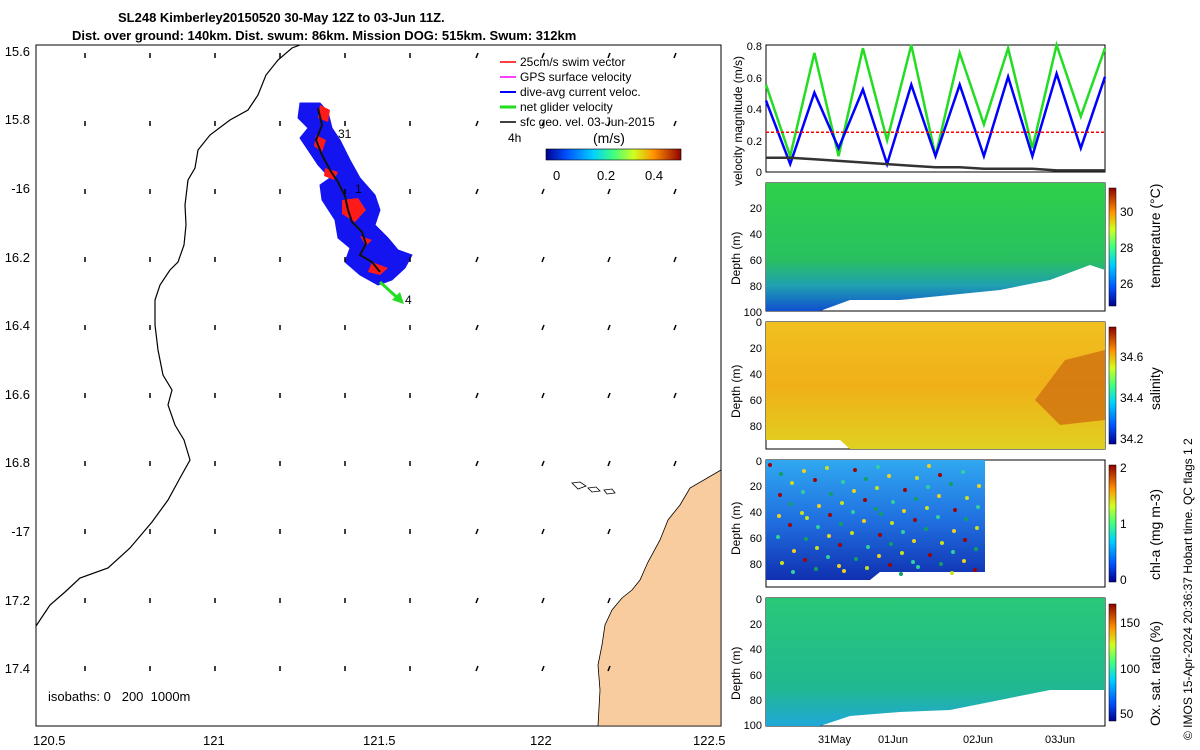 The height and width of the screenshot is (750, 1200). What do you see at coordinates (753, 726) in the screenshot?
I see `depth-tick: 100` at bounding box center [753, 726].